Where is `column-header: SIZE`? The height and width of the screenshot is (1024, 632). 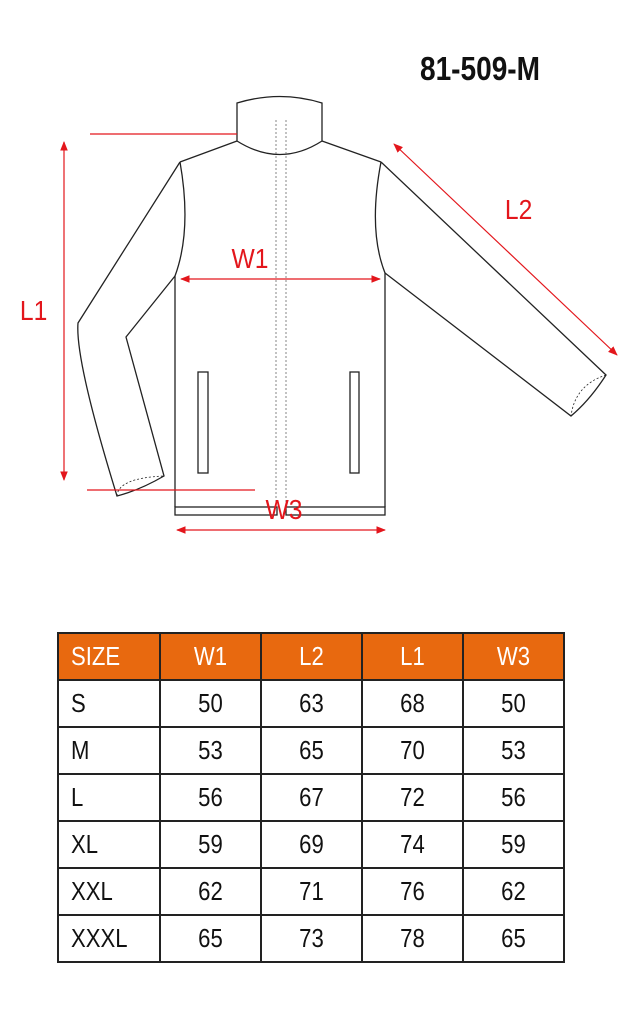
column-header: SIZE is located at coordinates (109, 656).